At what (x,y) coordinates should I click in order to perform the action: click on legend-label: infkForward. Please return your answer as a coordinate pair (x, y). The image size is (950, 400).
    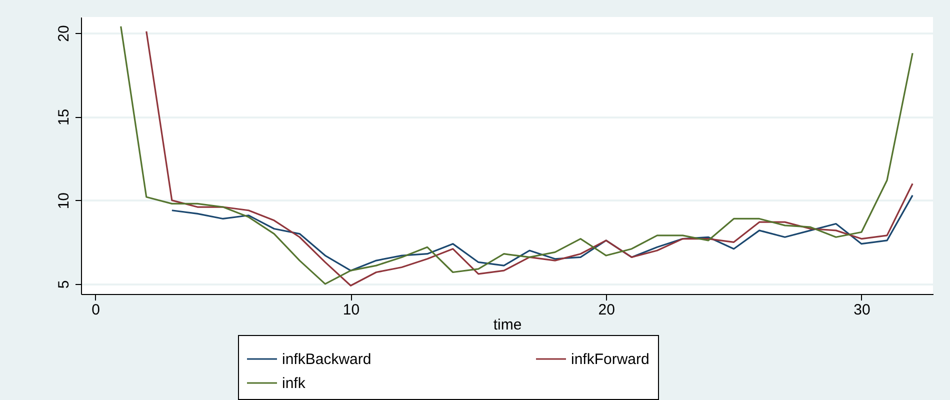
    Looking at the image, I should click on (610, 359).